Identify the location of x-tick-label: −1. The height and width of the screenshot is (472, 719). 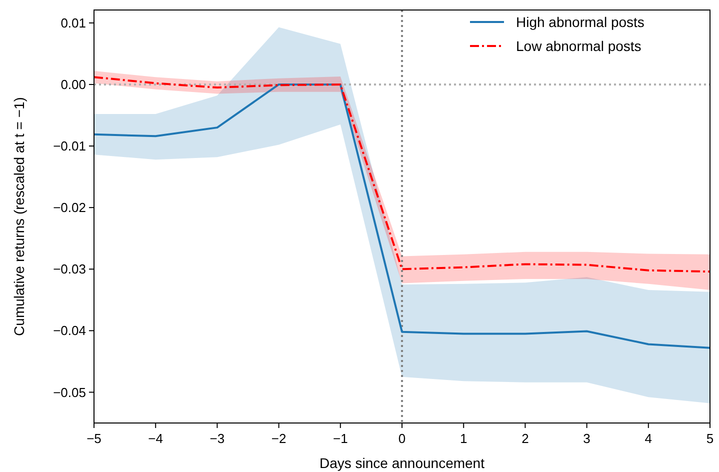
(340, 438).